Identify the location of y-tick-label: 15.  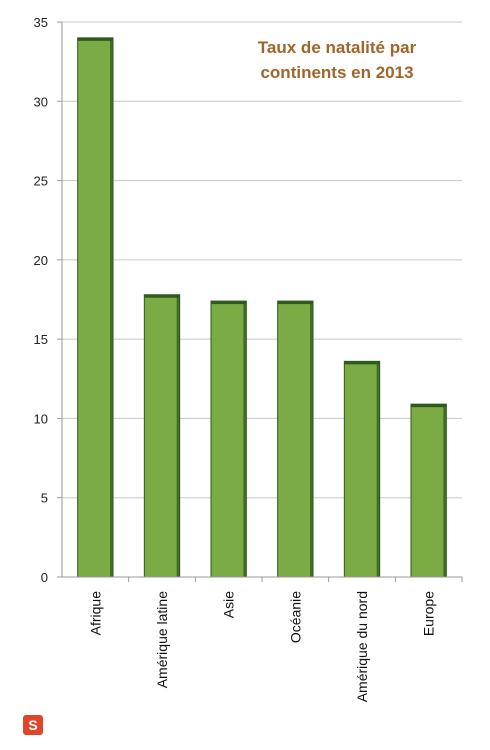
(41, 339).